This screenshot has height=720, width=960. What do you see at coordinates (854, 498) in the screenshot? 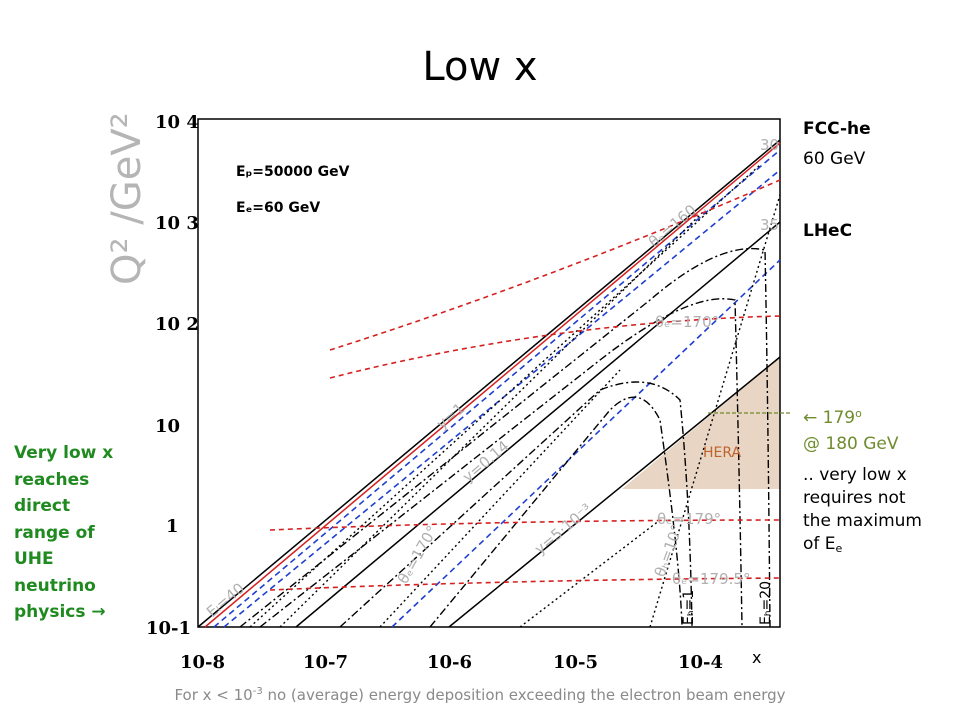
I see `note-line: requires not` at bounding box center [854, 498].